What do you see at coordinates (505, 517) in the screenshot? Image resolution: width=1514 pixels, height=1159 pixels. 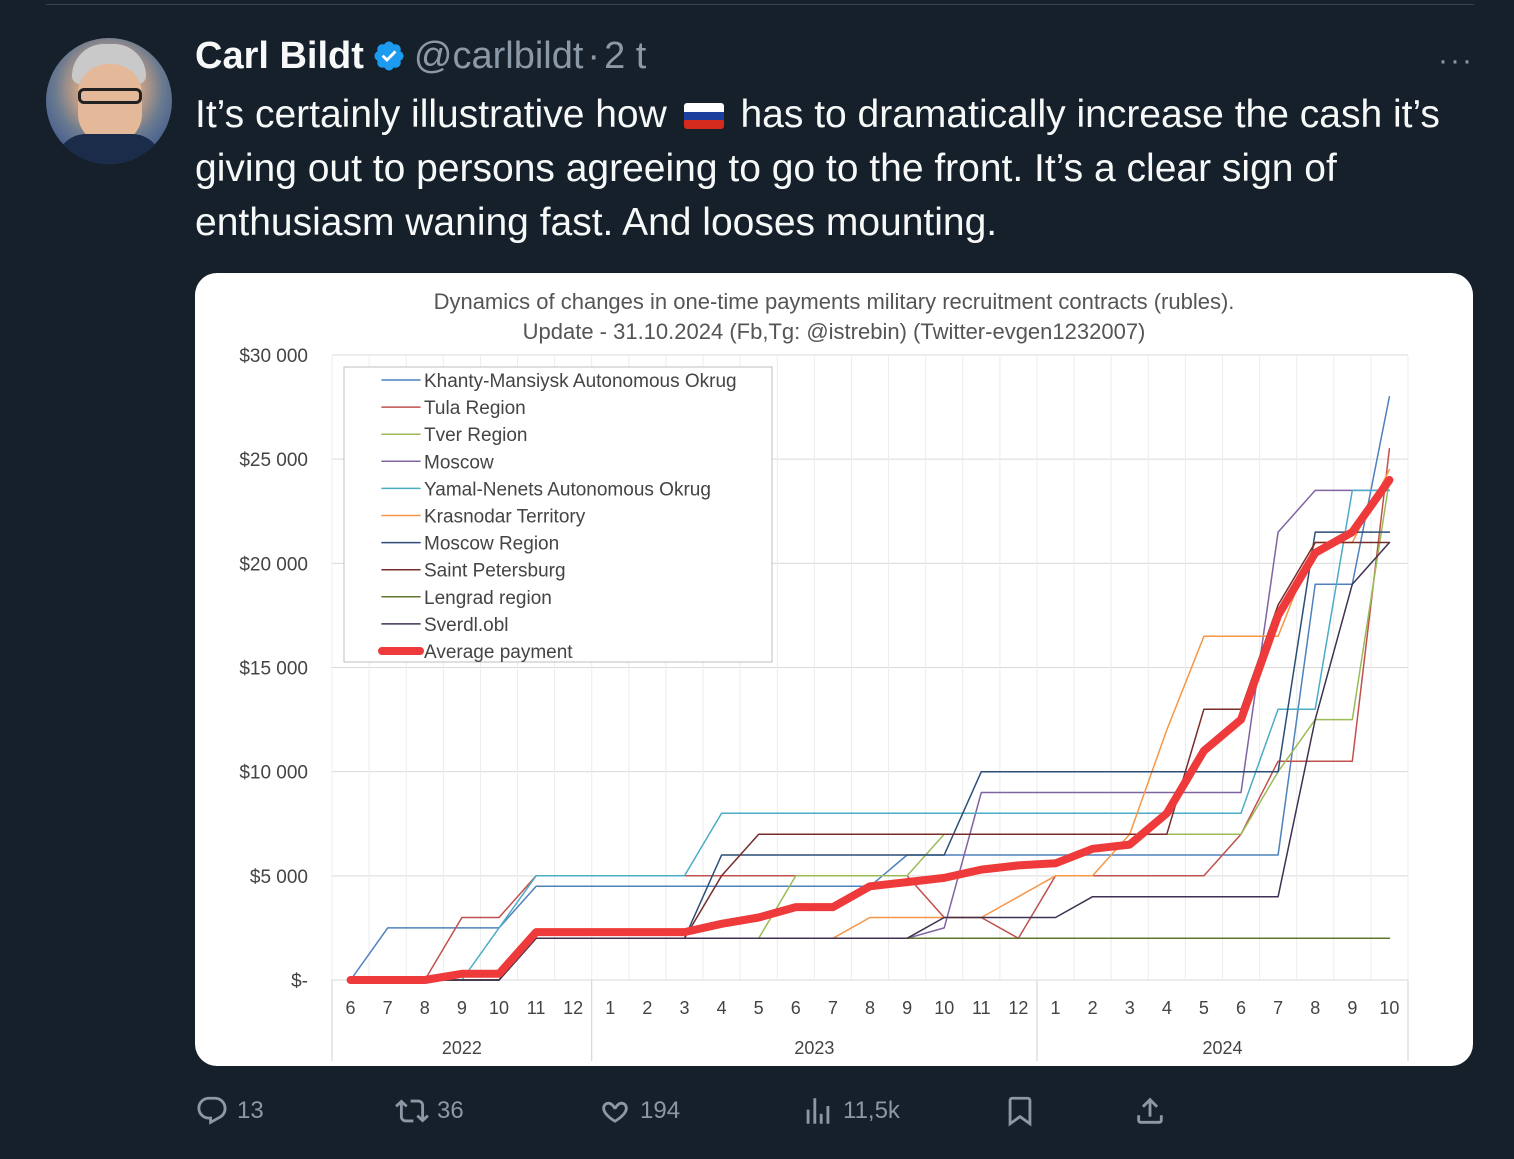 I see `legend-entry: Krasnodar Territory` at bounding box center [505, 517].